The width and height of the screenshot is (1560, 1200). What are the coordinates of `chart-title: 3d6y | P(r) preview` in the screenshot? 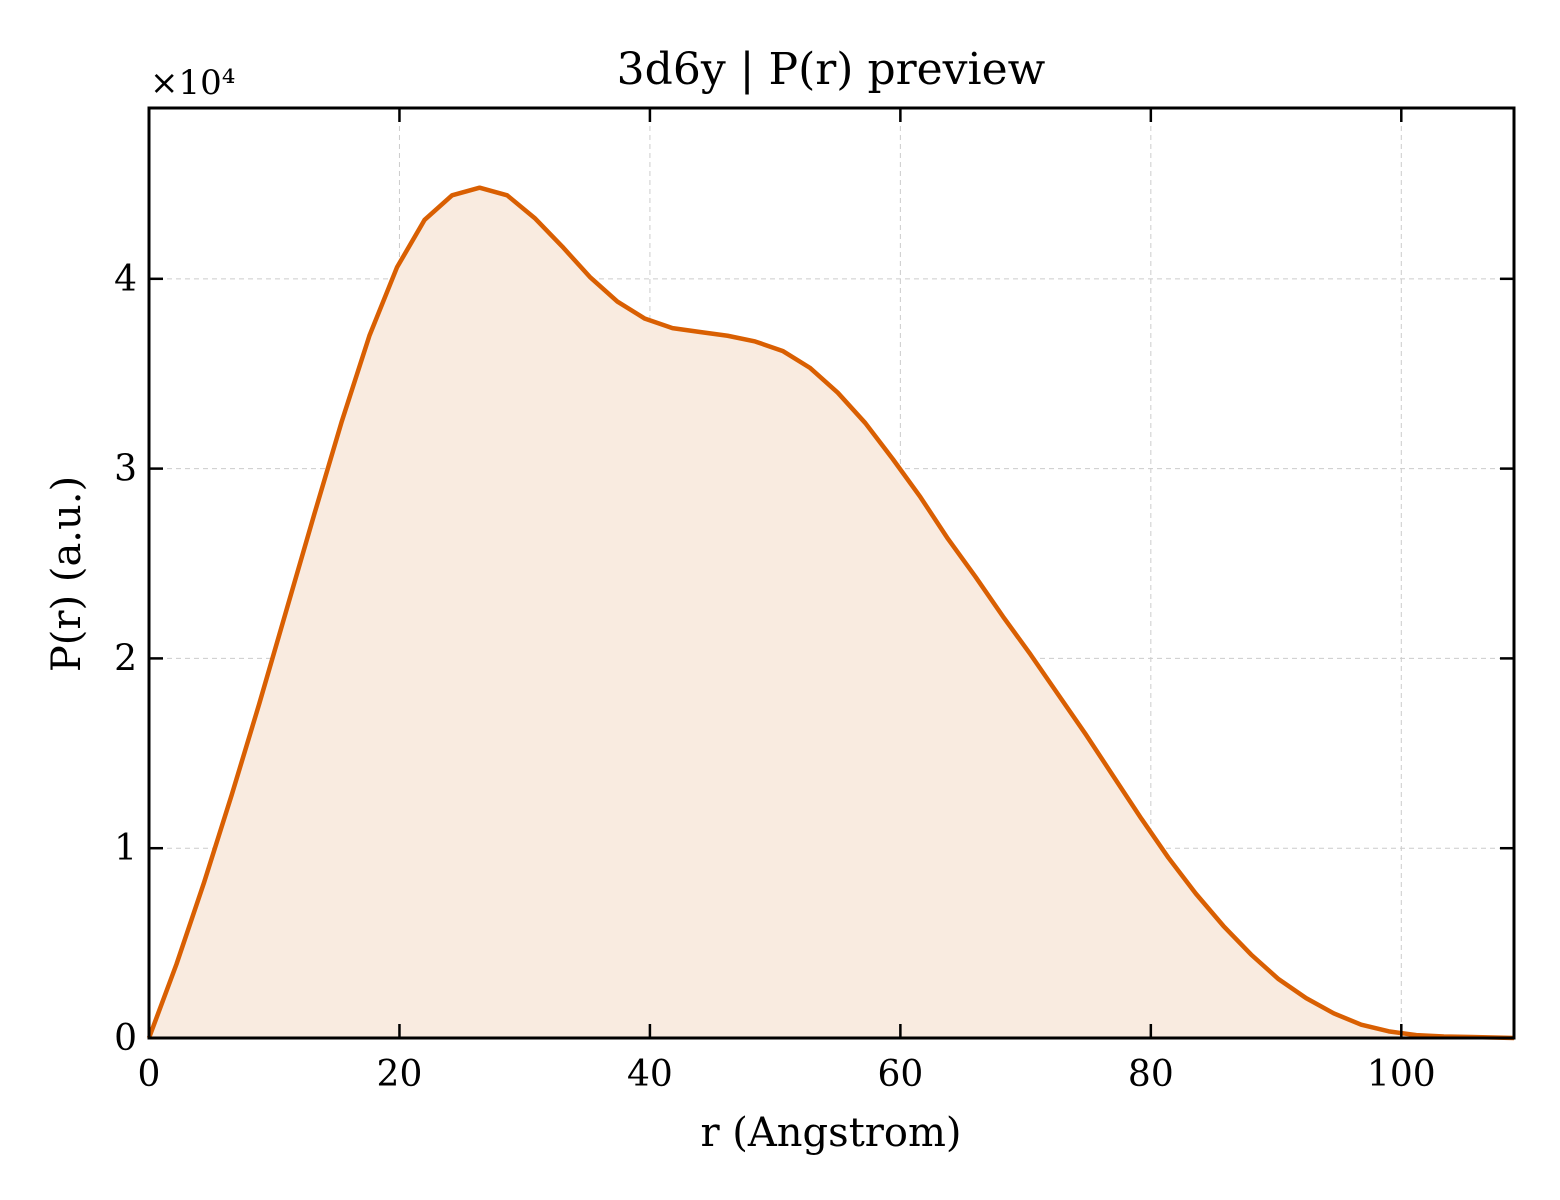 It's located at (831, 69).